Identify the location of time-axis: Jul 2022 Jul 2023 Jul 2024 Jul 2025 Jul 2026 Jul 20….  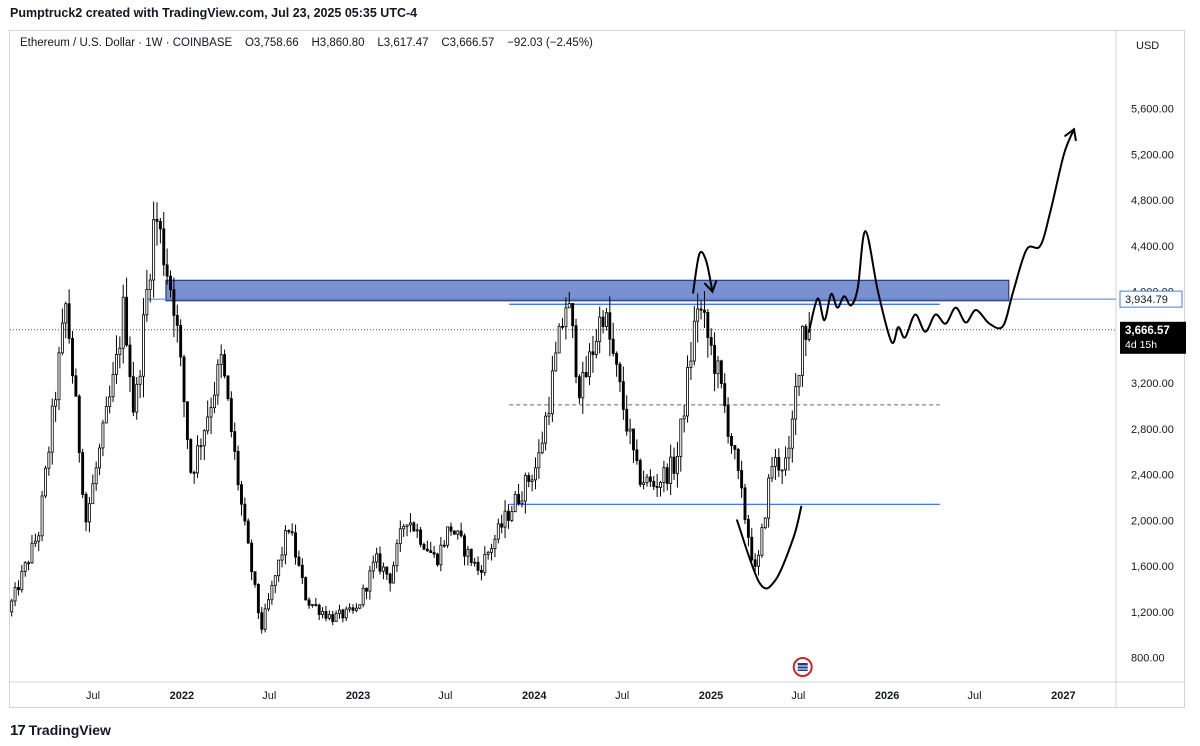
(581, 696).